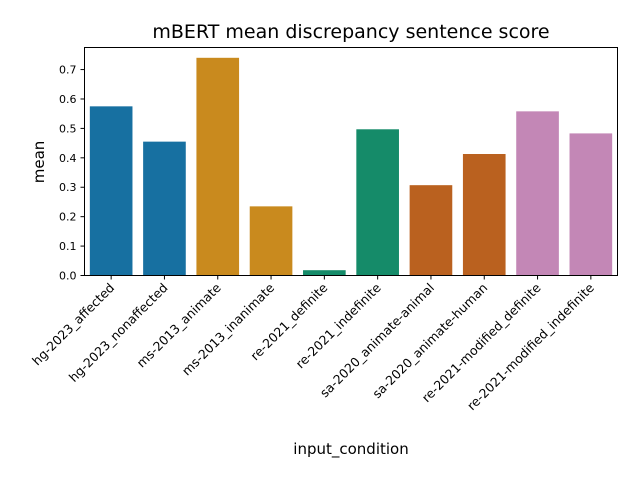 This screenshot has height=480, width=640. What do you see at coordinates (68, 70) in the screenshot?
I see `y-tick-label: 0.7` at bounding box center [68, 70].